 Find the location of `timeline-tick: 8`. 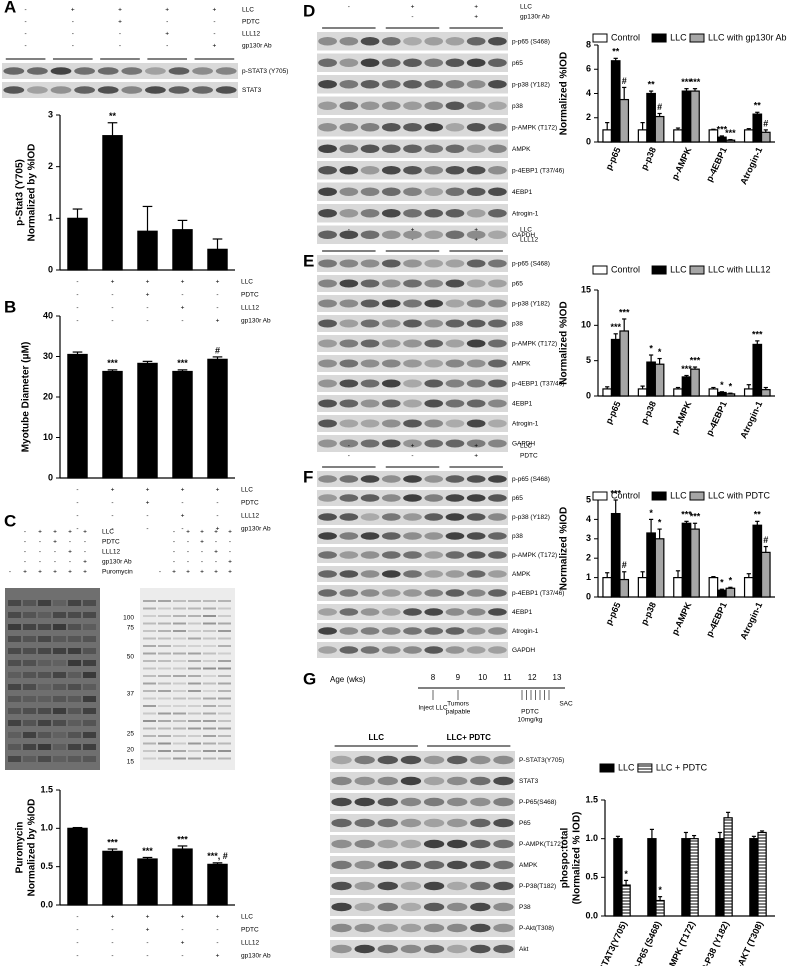

timeline-tick: 8 is located at coordinates (433, 677).